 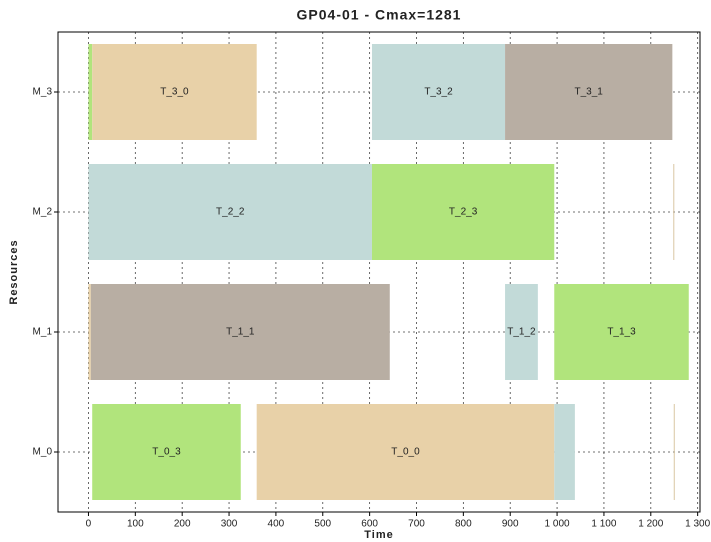 What do you see at coordinates (43, 92) in the screenshot?
I see `y-tick-label: M_3` at bounding box center [43, 92].